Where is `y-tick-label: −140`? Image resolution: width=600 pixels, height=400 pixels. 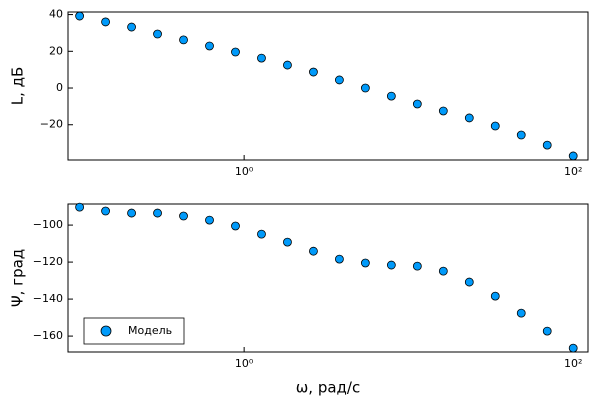
y-tick-label: −140 is located at coordinates (48, 298).